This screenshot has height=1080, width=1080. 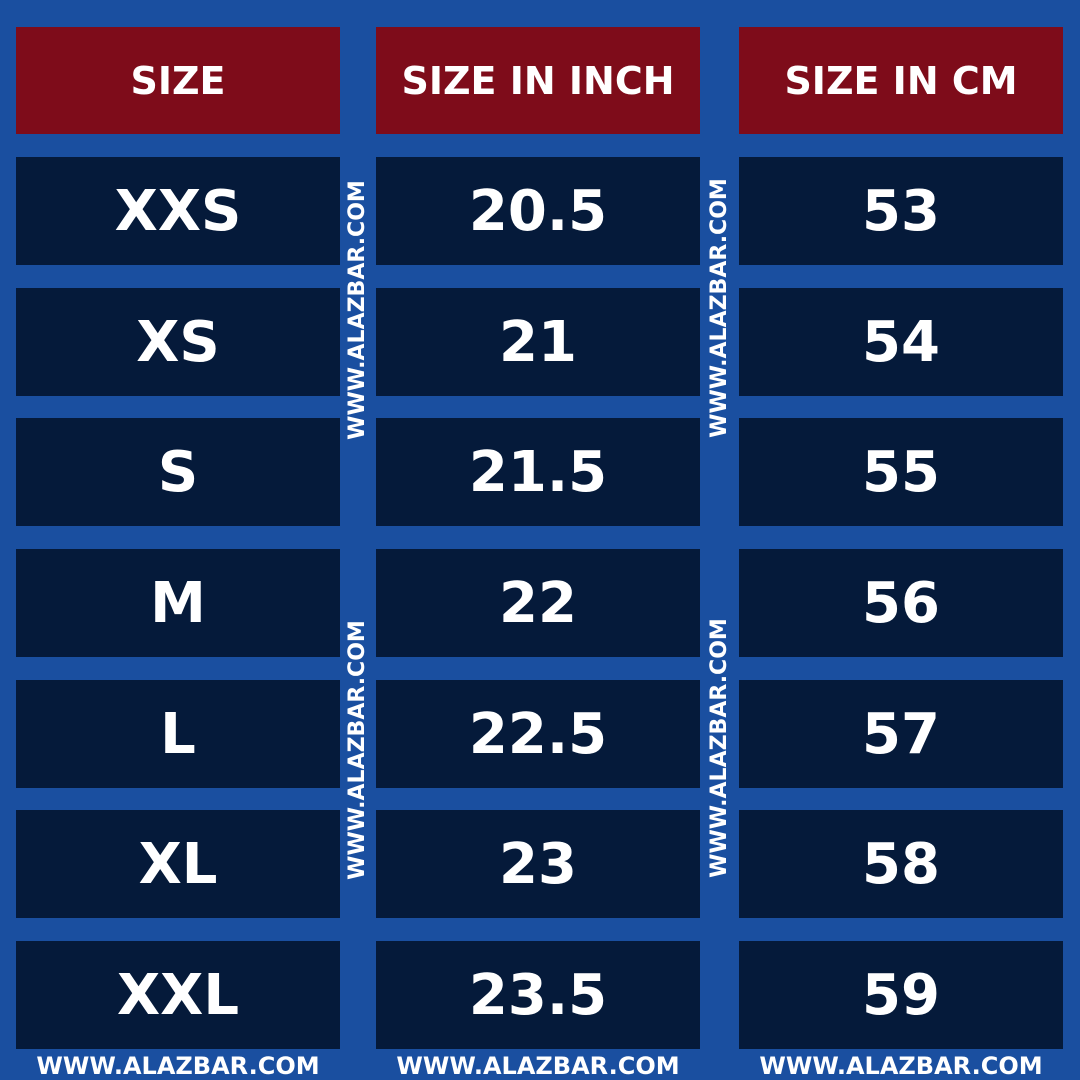 What do you see at coordinates (178, 342) in the screenshot?
I see `table-cell: XS` at bounding box center [178, 342].